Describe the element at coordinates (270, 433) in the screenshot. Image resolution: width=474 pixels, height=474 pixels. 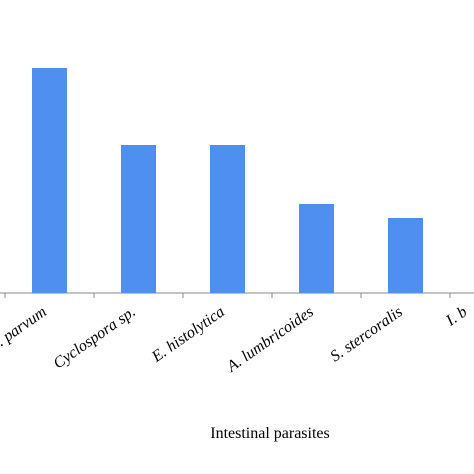
I see `x-axis-title: Intestinal parasites` at that location.